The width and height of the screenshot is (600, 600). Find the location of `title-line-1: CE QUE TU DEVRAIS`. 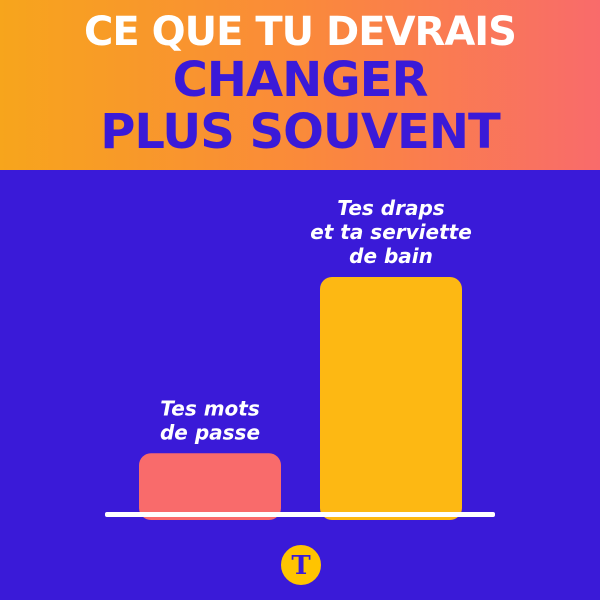

title-line-1: CE QUE TU DEVRAIS is located at coordinates (300, 32).